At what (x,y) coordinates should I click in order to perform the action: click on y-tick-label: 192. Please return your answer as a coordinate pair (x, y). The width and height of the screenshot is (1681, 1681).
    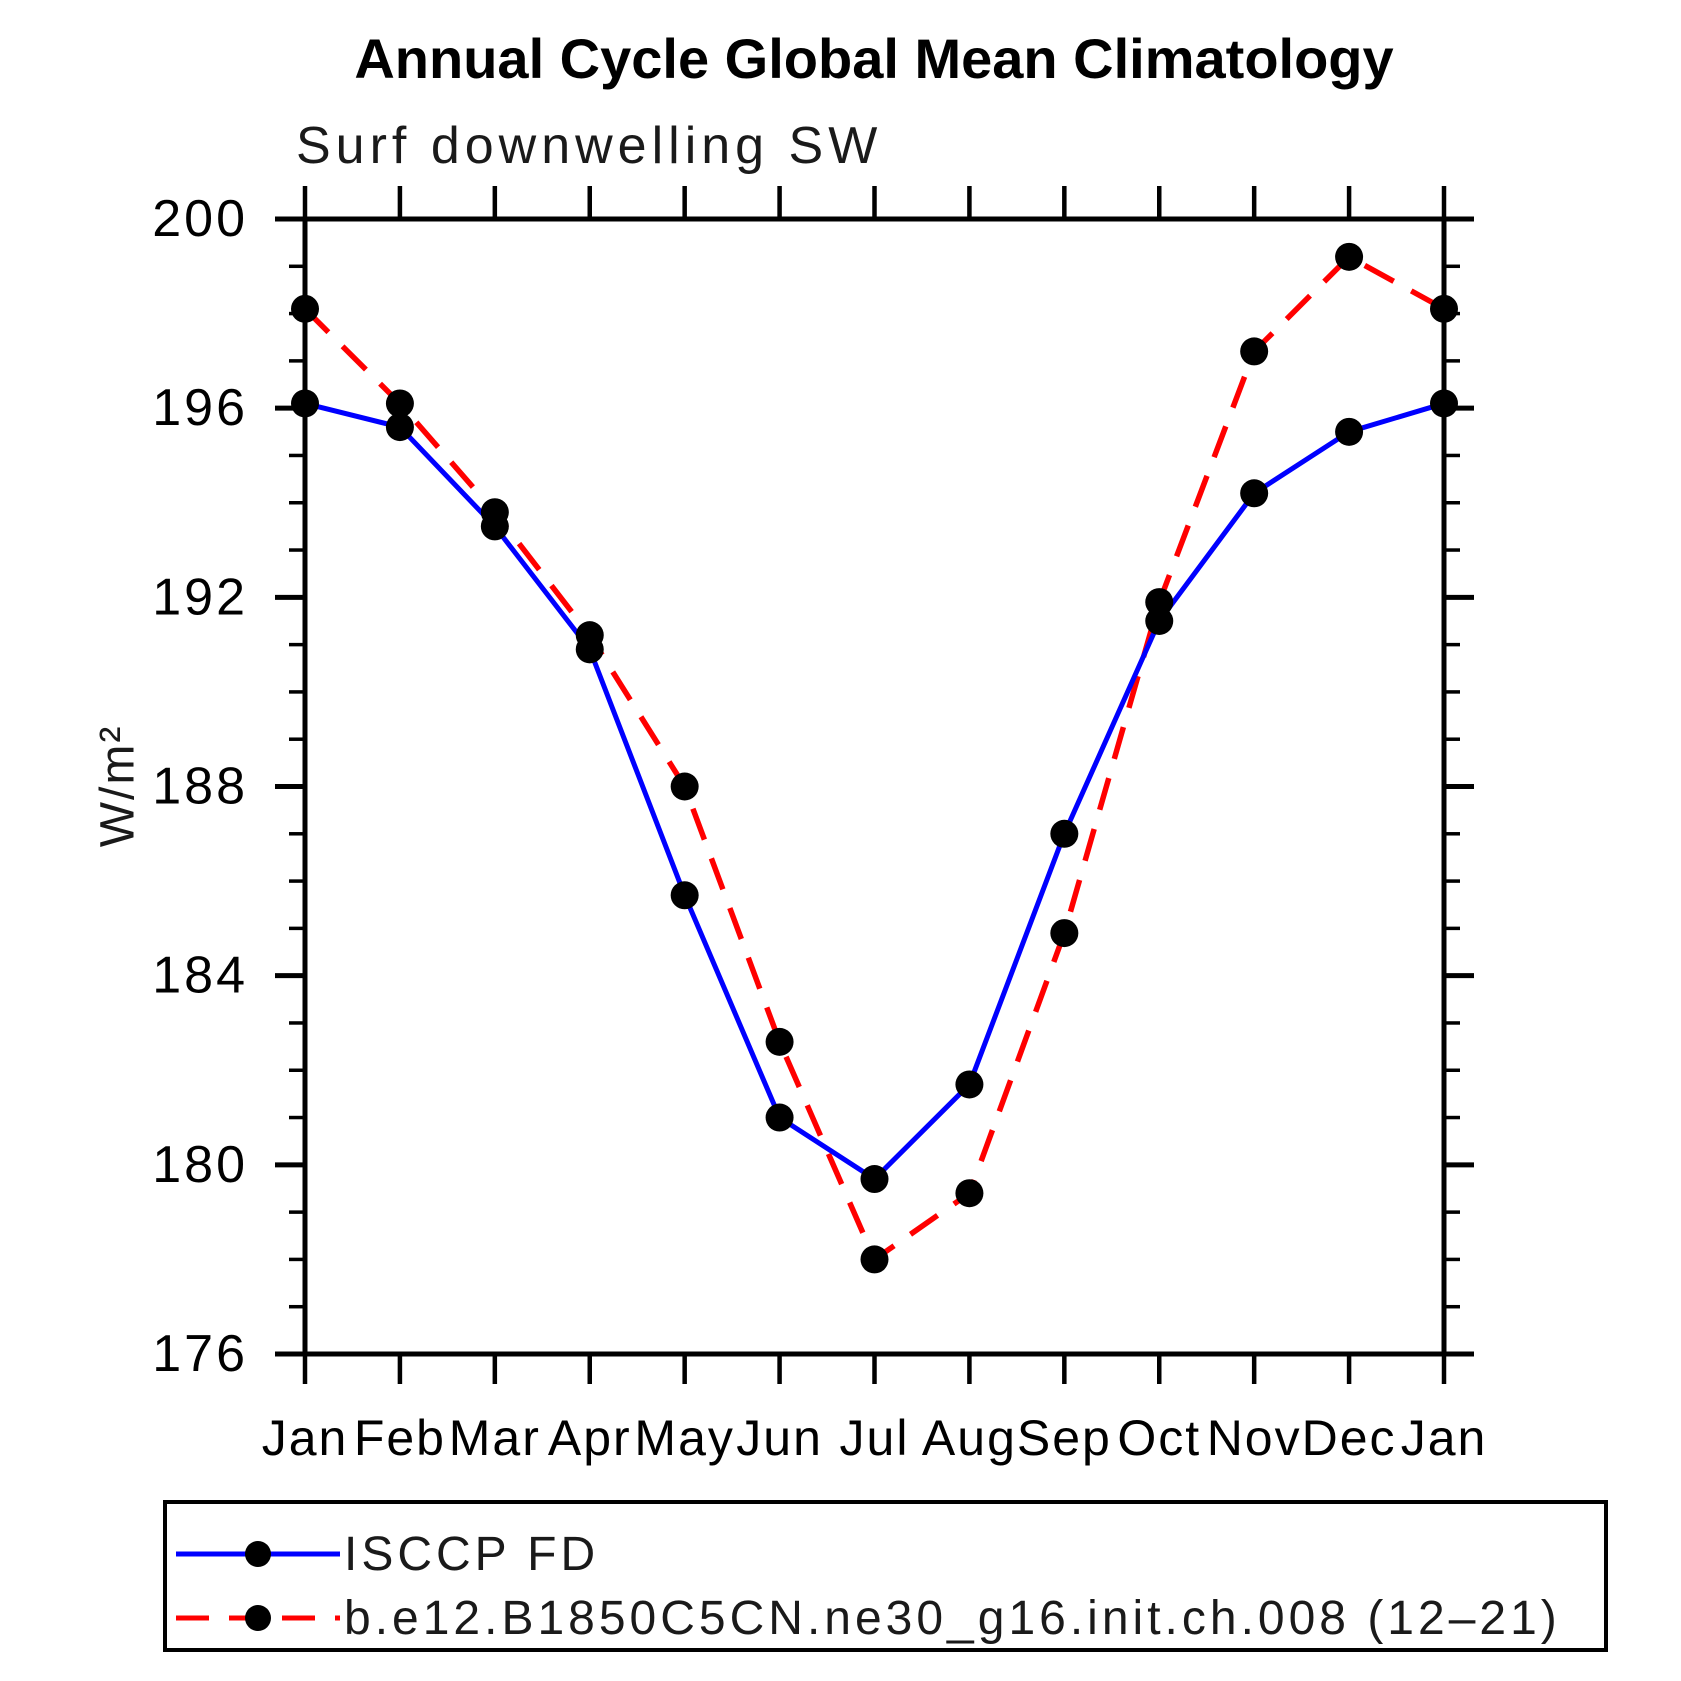
    Looking at the image, I should click on (200, 597).